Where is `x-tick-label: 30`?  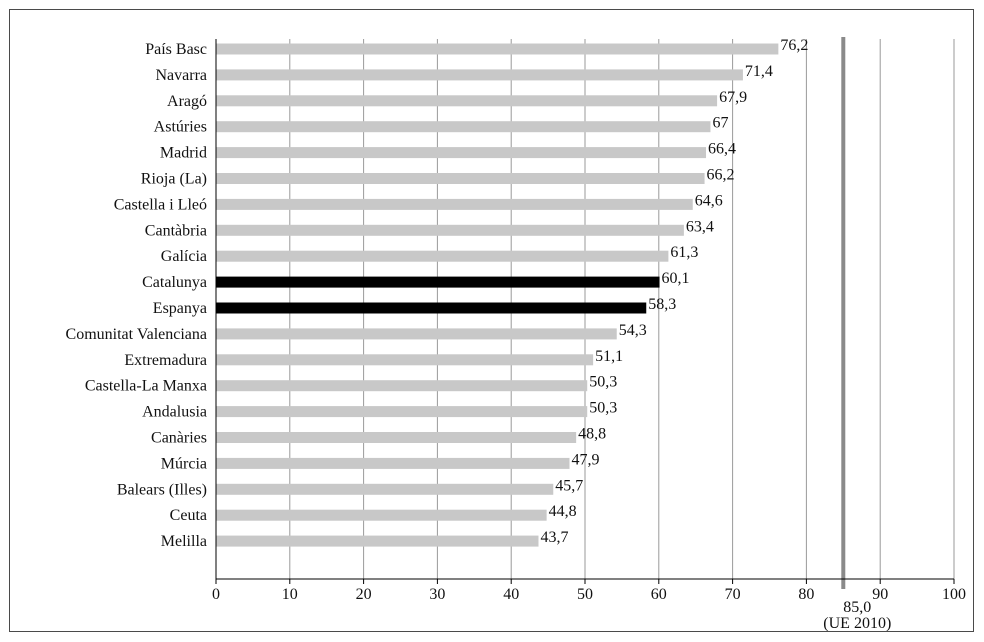
x-tick-label: 30 is located at coordinates (437, 594).